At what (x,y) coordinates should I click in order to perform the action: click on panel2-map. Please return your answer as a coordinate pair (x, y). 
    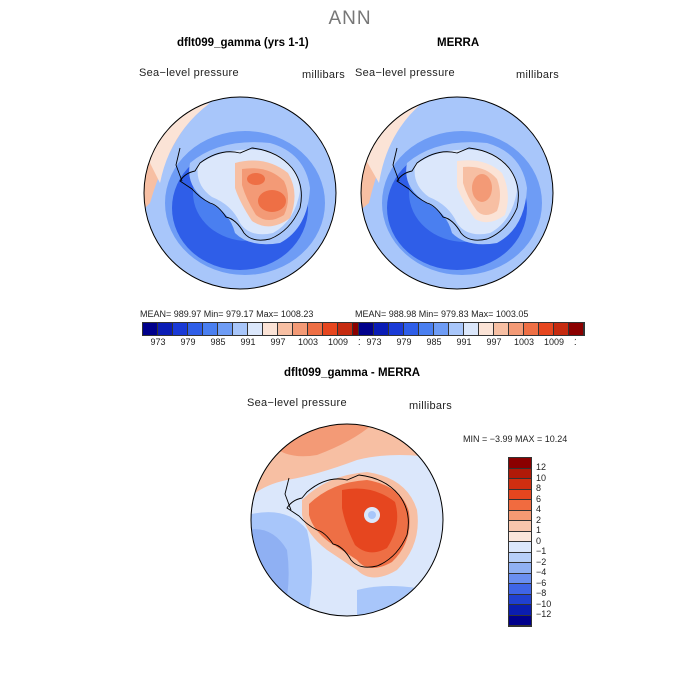
    Looking at the image, I should click on (457, 193).